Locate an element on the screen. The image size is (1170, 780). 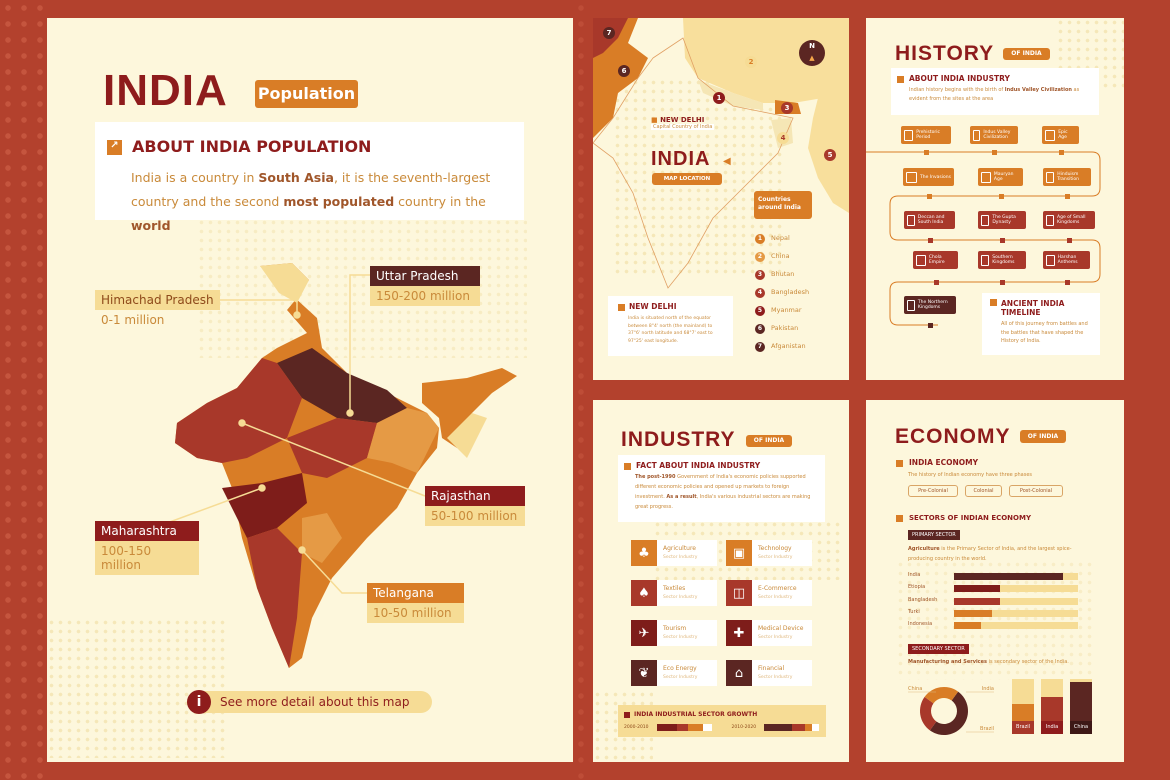
country-item: 5 Myanmar is located at coordinates (790, 311).